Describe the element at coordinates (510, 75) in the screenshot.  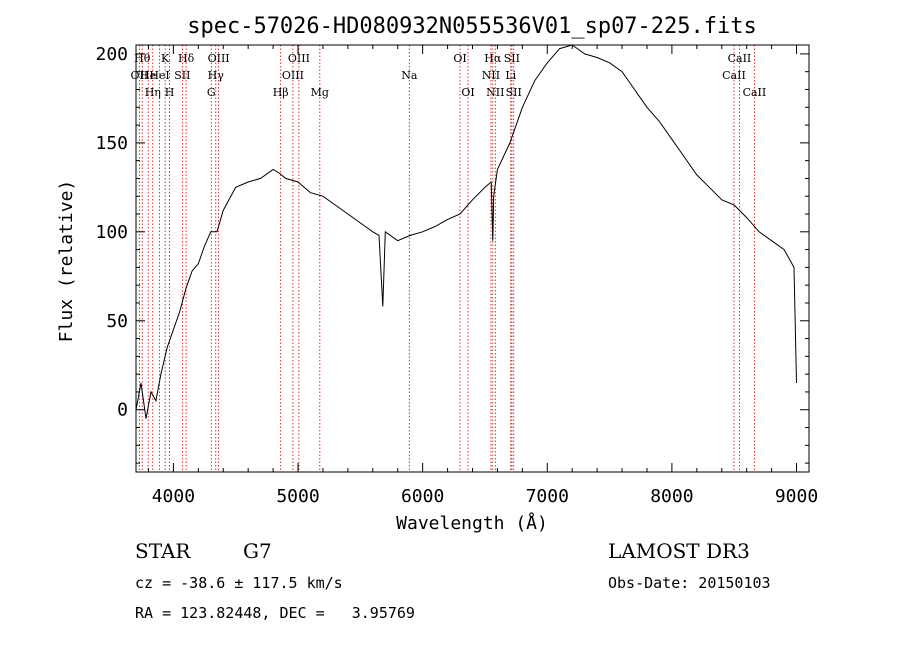
I see `spectral-line-label: Li` at that location.